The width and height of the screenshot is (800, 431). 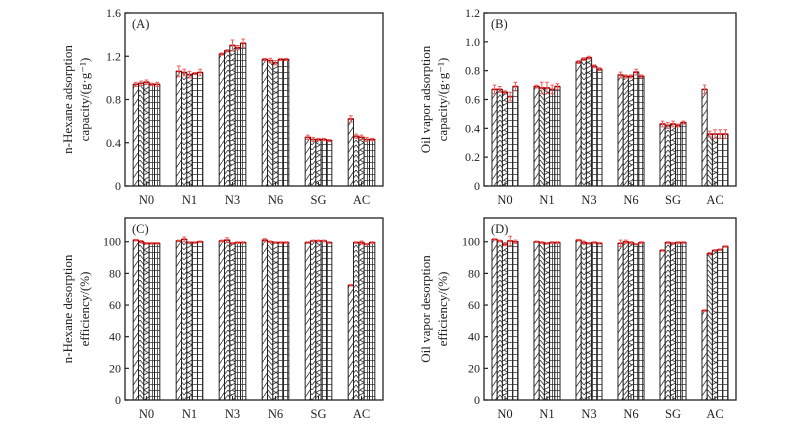 What do you see at coordinates (194, 130) in the screenshot?
I see `bar-n1-s4` at bounding box center [194, 130].